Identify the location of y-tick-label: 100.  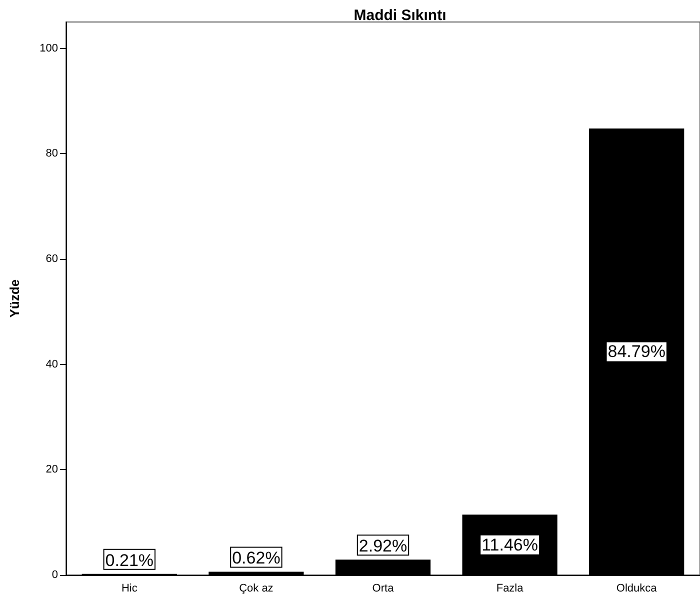
(49, 48).